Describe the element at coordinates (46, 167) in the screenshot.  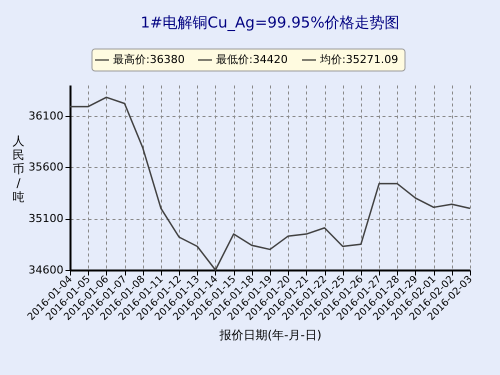
I see `y-tick-label: 35600` at that location.